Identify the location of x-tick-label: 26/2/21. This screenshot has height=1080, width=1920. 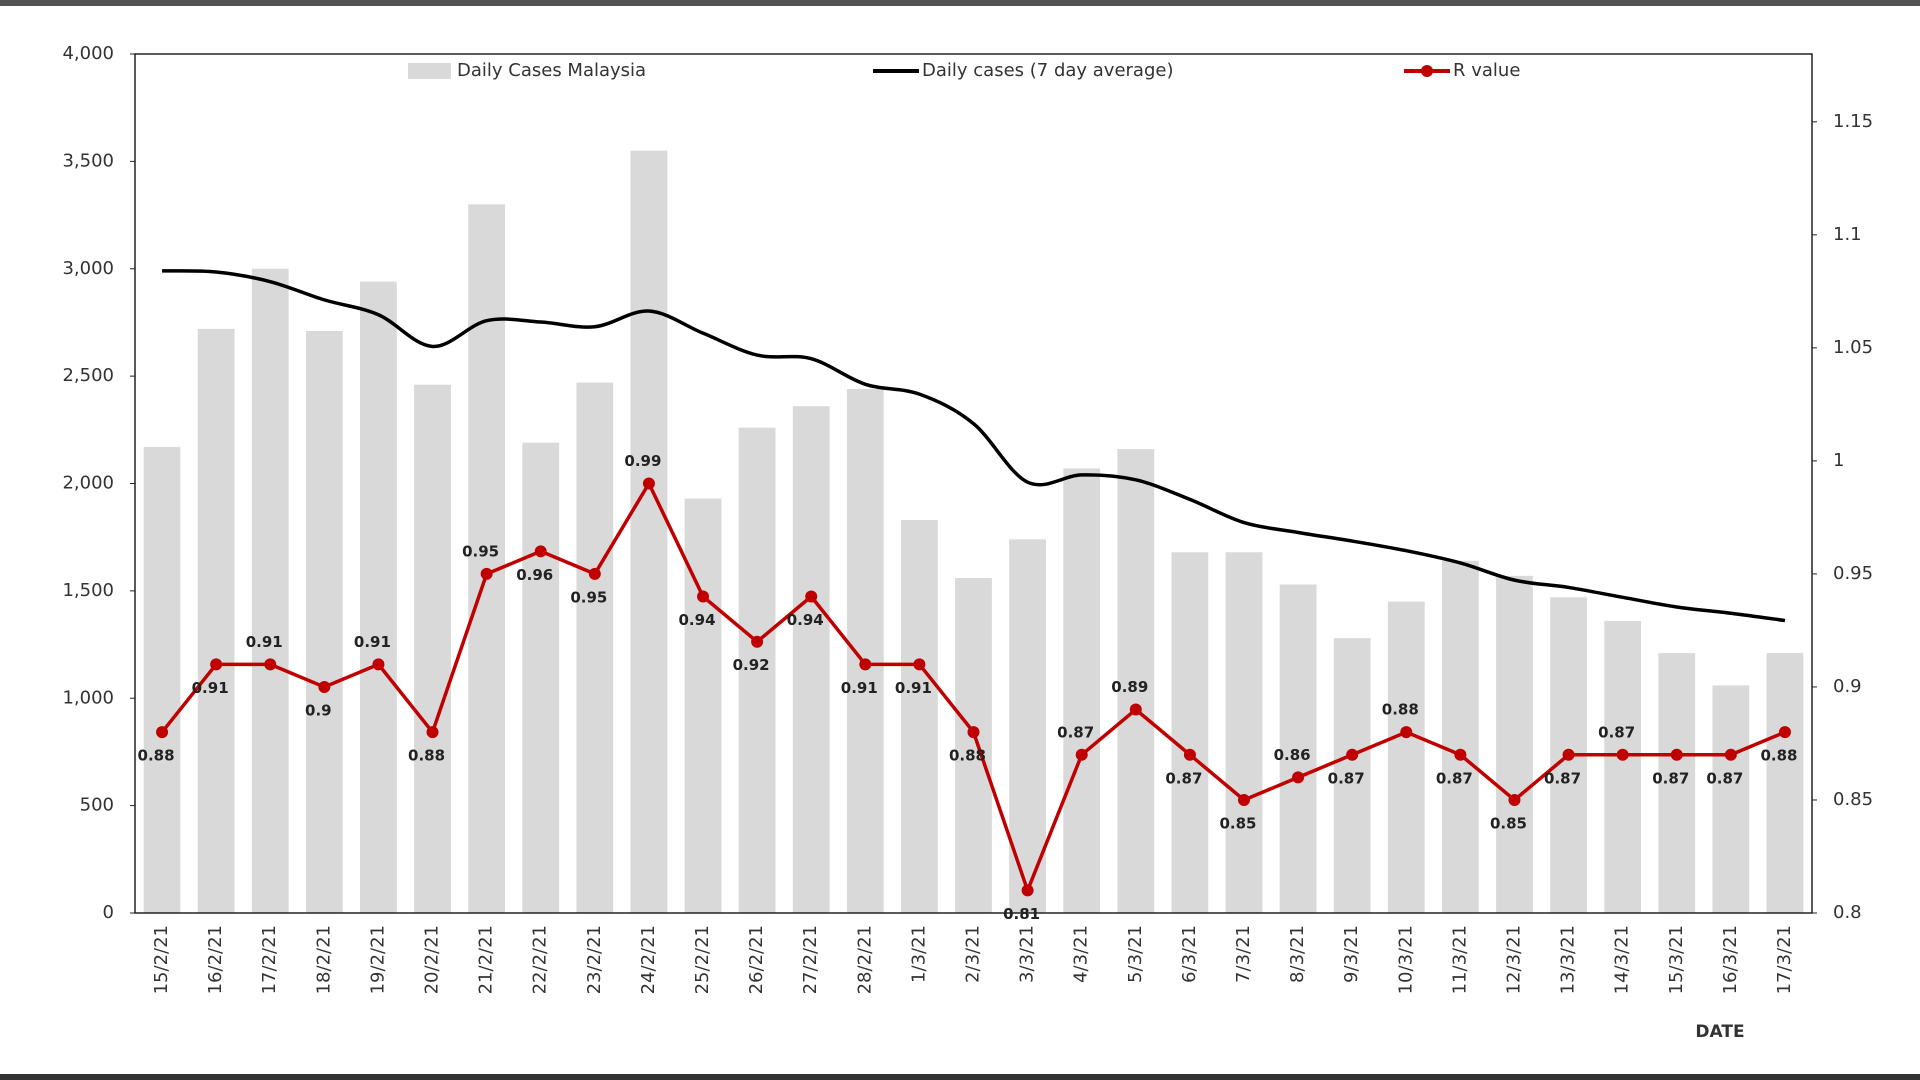
(756, 959).